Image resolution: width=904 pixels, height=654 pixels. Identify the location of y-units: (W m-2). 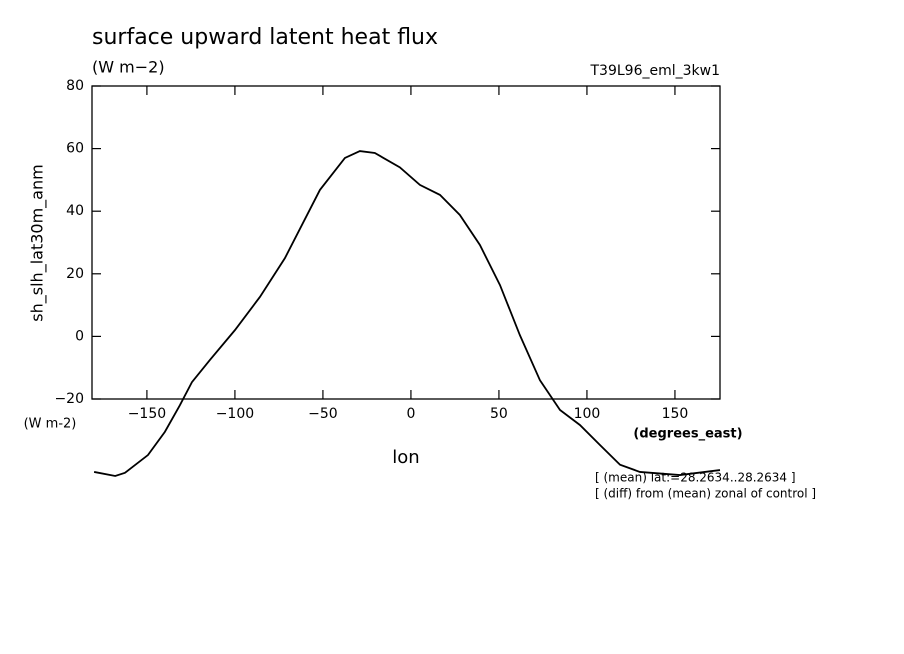
(50, 424).